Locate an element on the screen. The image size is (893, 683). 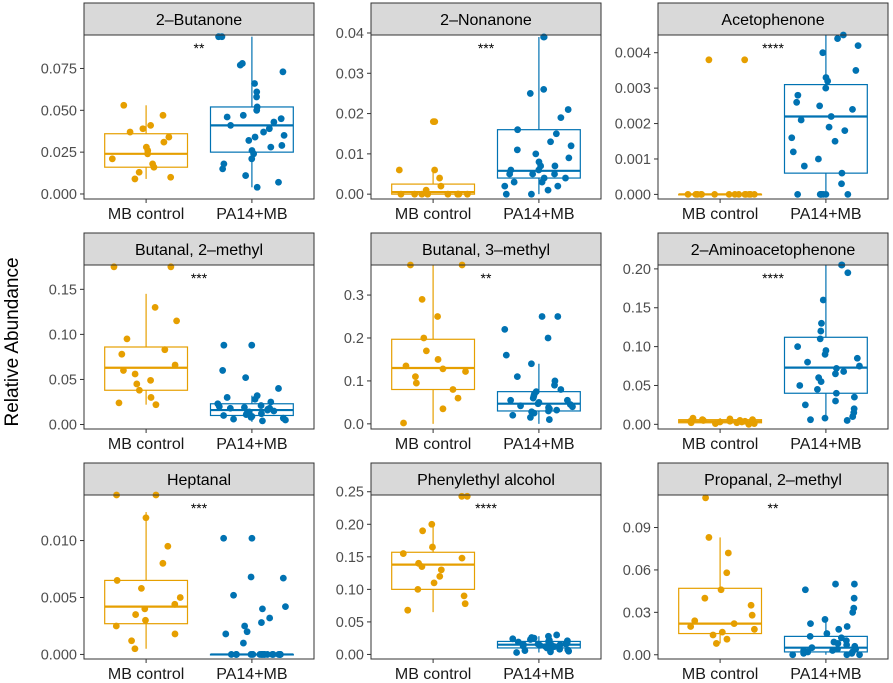
box-mb-control is located at coordinates (433, 344).